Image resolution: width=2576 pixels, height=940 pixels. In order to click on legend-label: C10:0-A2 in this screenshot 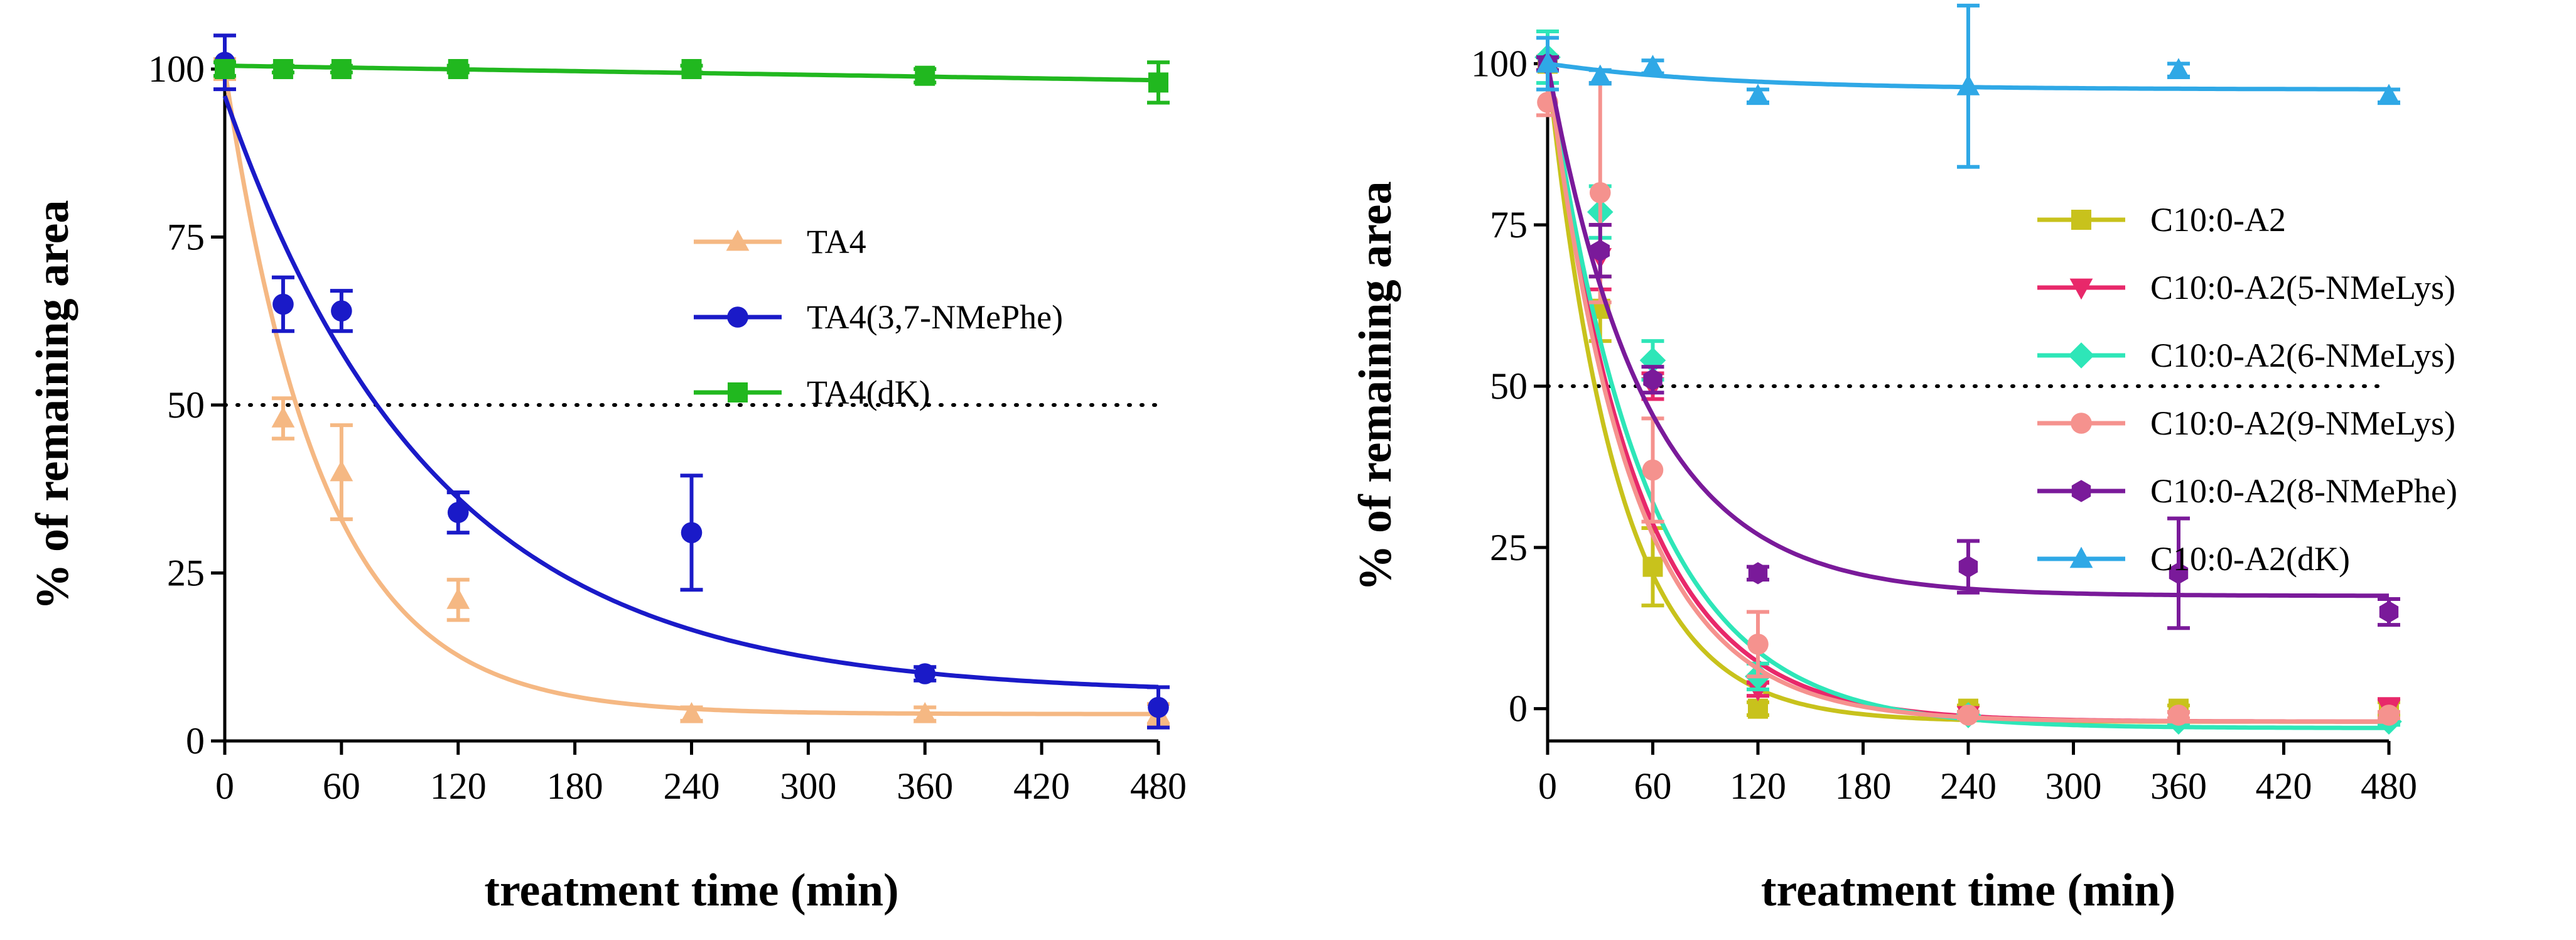, I will do `click(2218, 220)`.